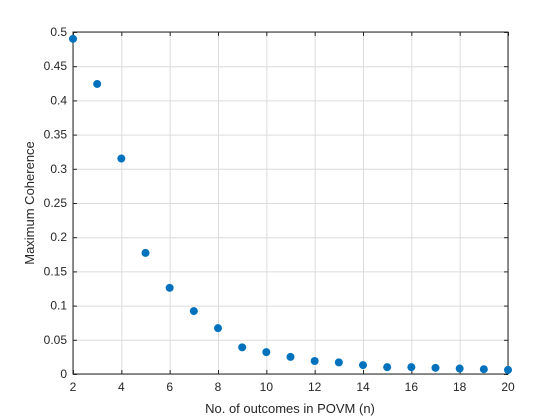  I want to click on y-tick-label: 0.15, so click(56, 271).